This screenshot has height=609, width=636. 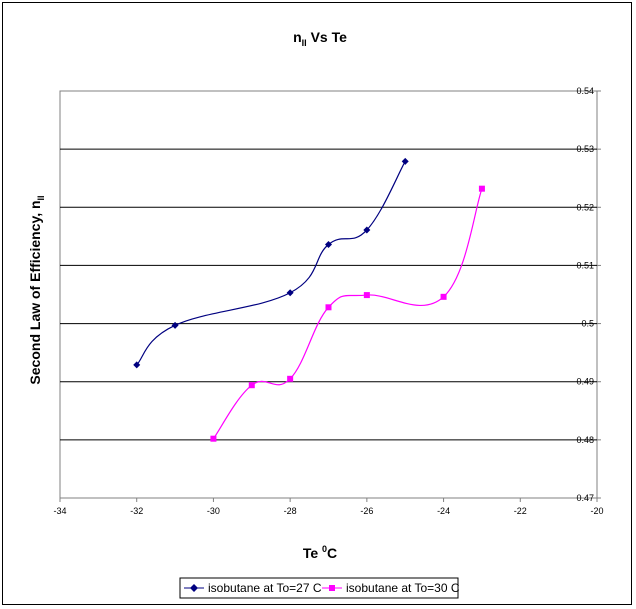 I want to click on x-tick-label: -30, so click(x=213, y=511).